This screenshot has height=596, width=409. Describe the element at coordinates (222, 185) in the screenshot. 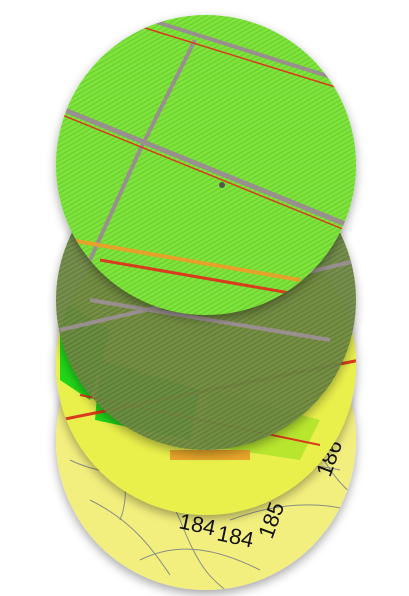

I see `field-marker` at that location.